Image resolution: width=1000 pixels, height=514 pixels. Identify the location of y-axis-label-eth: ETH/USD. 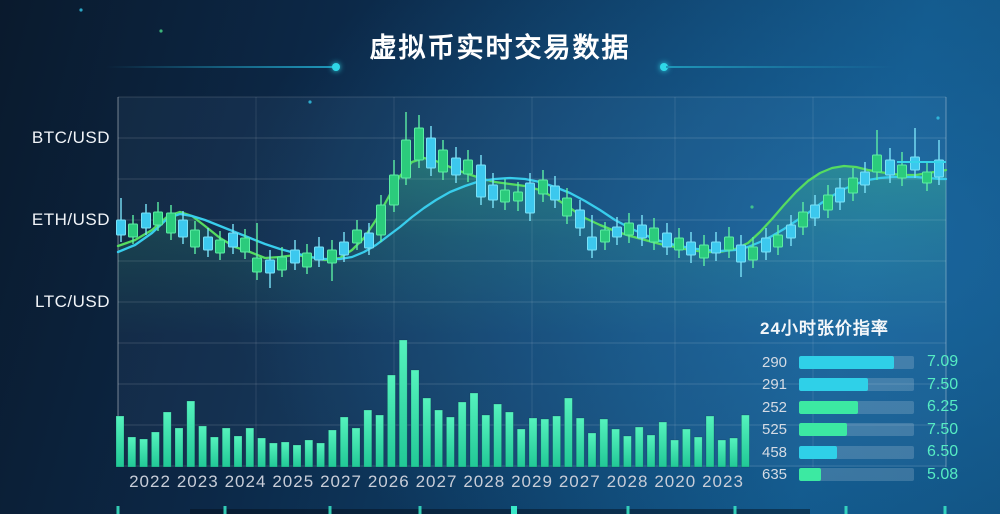
(70, 219).